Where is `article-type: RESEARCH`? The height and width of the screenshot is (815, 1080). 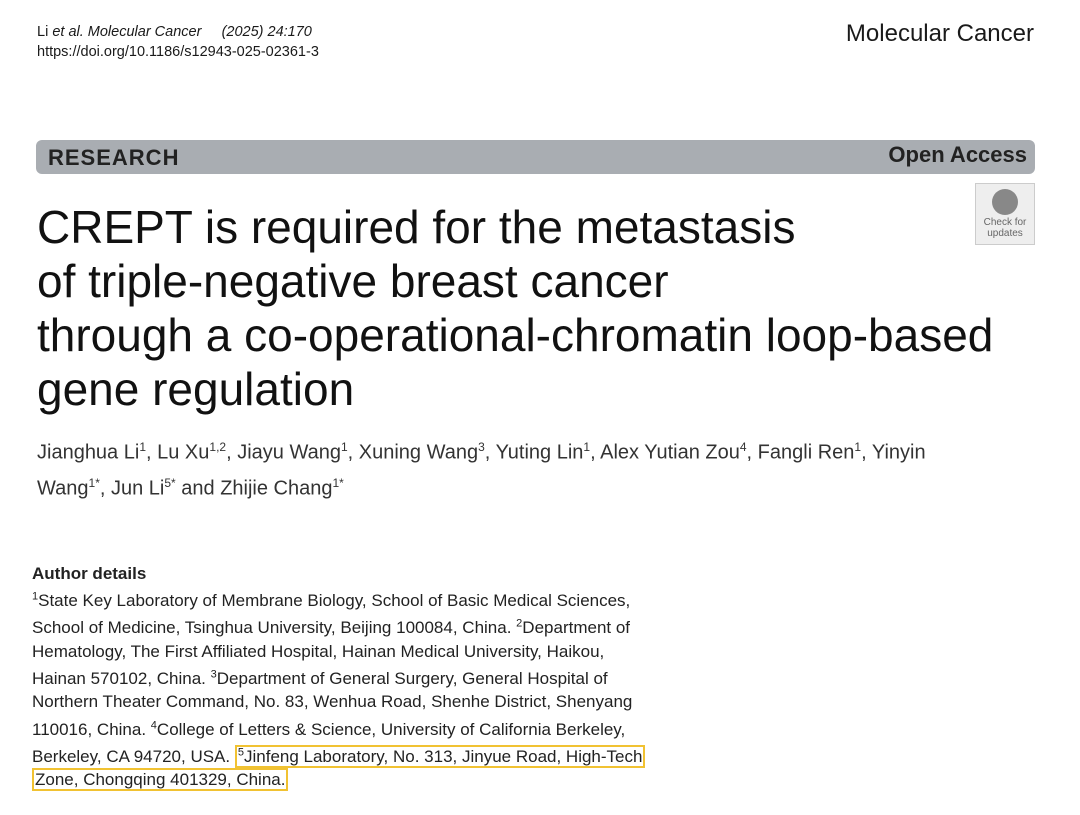
article-type: RESEARCH is located at coordinates (114, 157).